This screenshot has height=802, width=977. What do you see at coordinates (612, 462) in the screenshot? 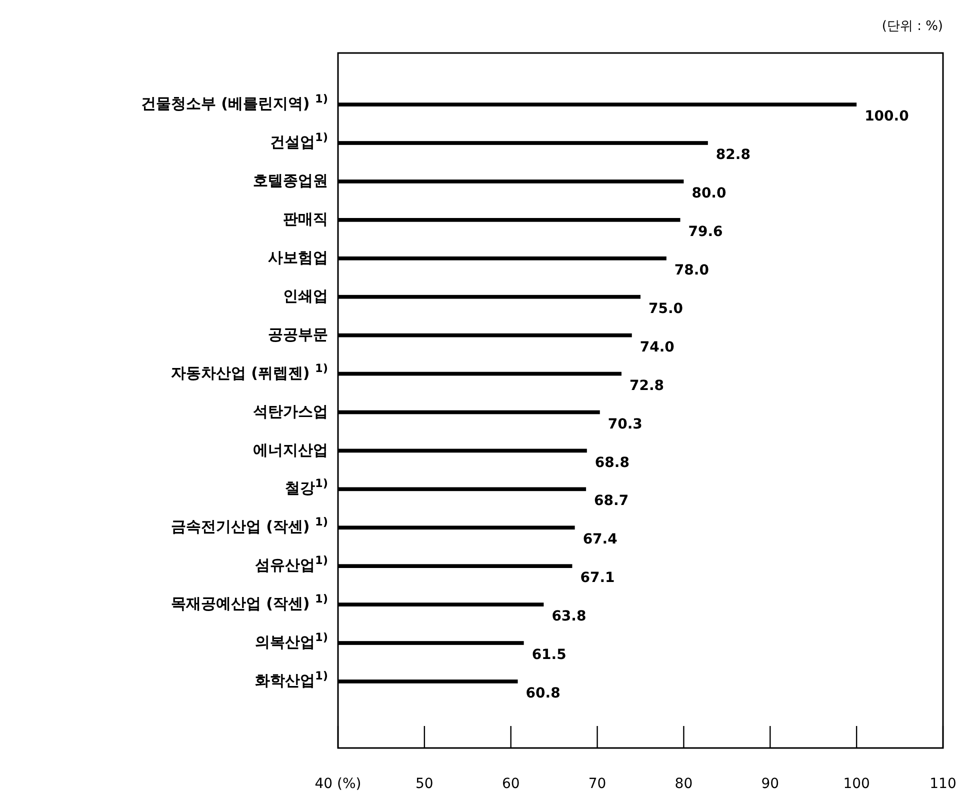
I see `data-label: 68.8` at bounding box center [612, 462].